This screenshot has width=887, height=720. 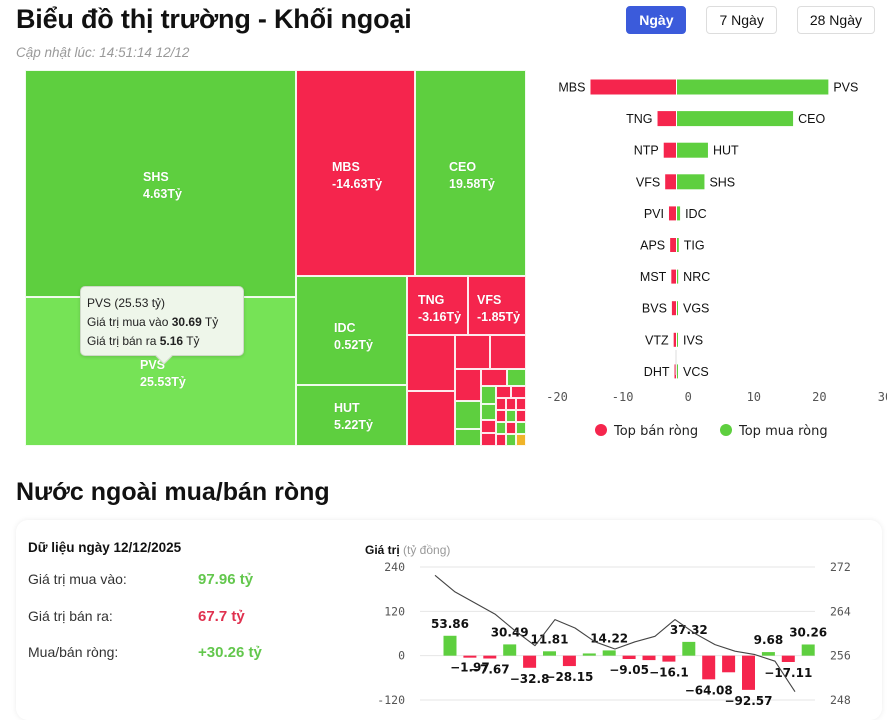 What do you see at coordinates (571, 88) in the screenshot?
I see `sell-ticker: MBS` at bounding box center [571, 88].